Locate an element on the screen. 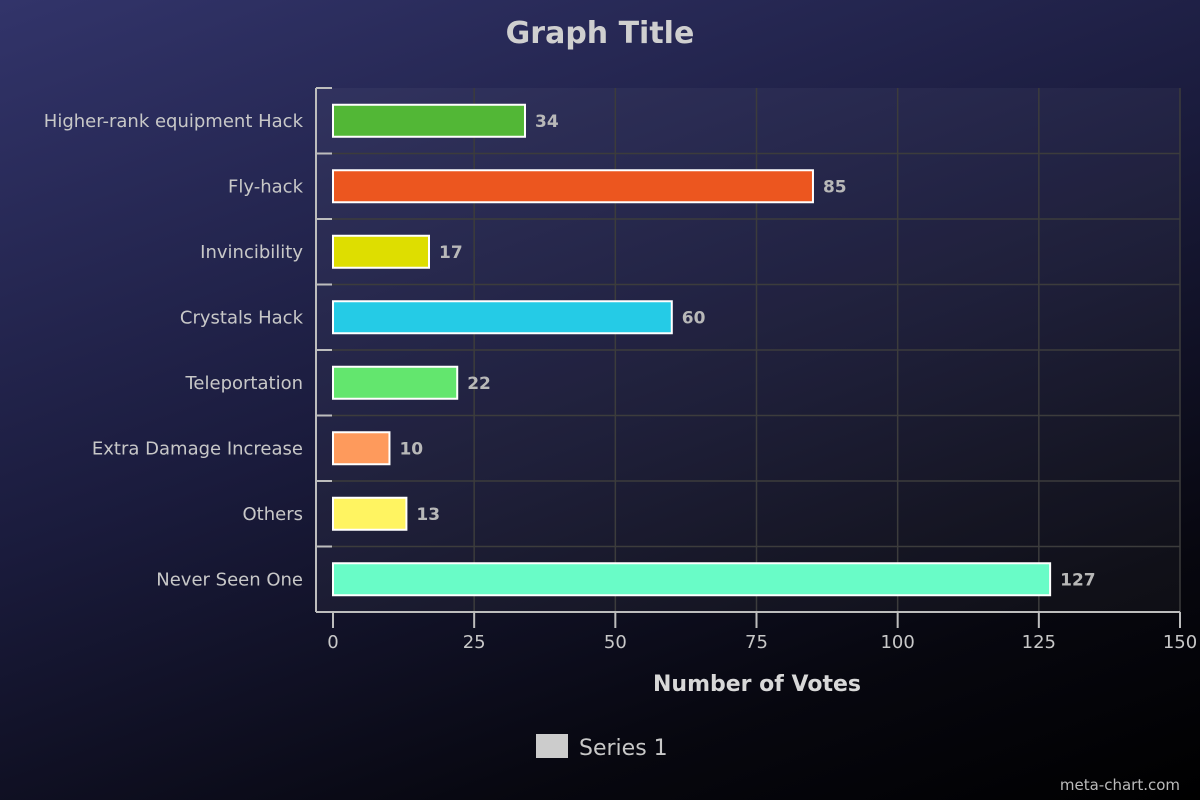 Image resolution: width=1200 pixels, height=800 pixels. value-label: 17 is located at coordinates (451, 253).